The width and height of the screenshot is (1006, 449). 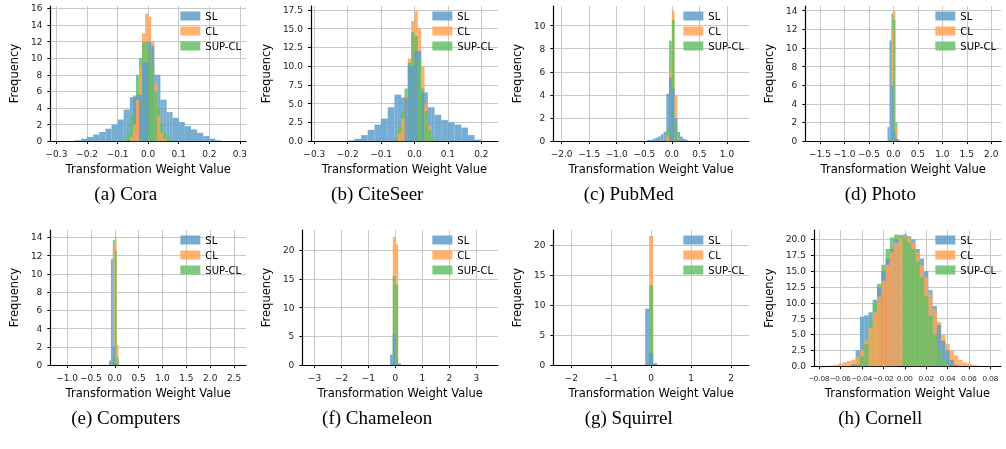 What do you see at coordinates (39, 91) in the screenshot?
I see `y-tick-label: 6` at bounding box center [39, 91].